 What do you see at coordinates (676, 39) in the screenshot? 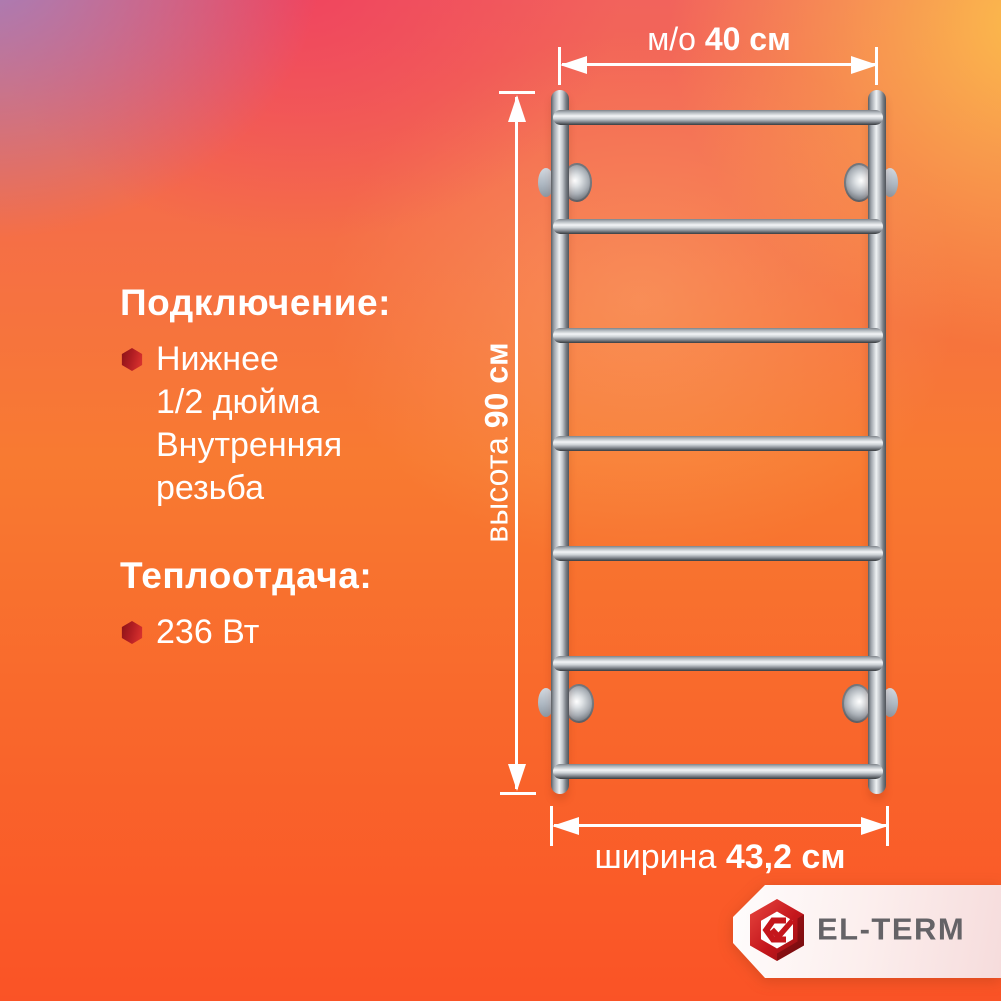
I see `dimension-top-prefix: м/о` at bounding box center [676, 39].